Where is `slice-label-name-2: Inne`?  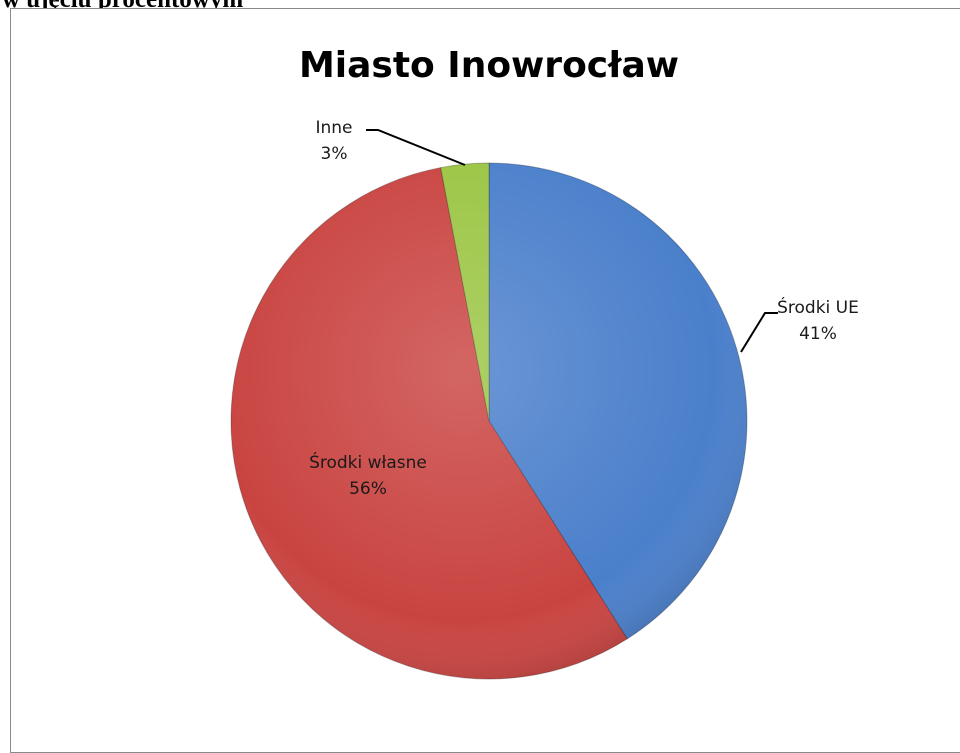
slice-label-name-2: Inne is located at coordinates (333, 128).